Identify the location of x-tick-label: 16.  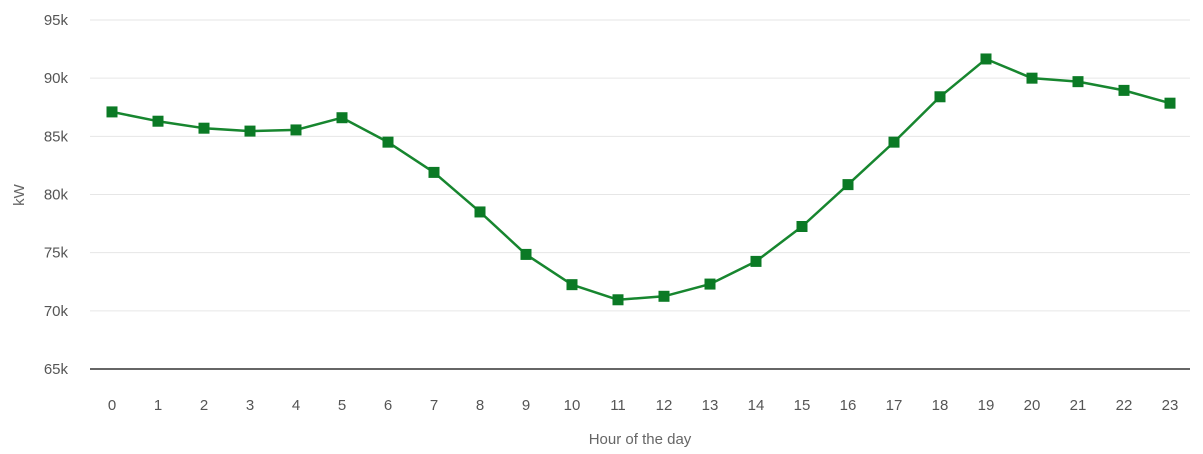
(848, 405).